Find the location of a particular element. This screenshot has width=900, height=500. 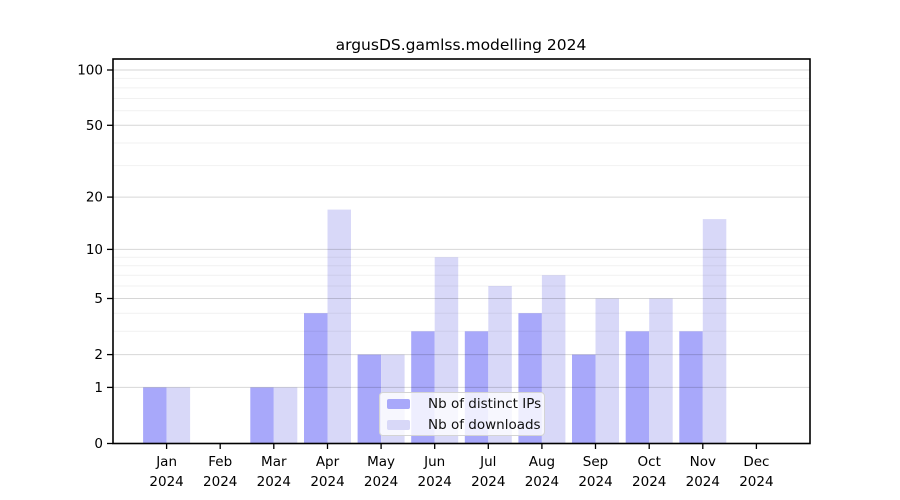

legend-item-distinct-ips: Nb of distinct IPs is located at coordinates (462, 403).